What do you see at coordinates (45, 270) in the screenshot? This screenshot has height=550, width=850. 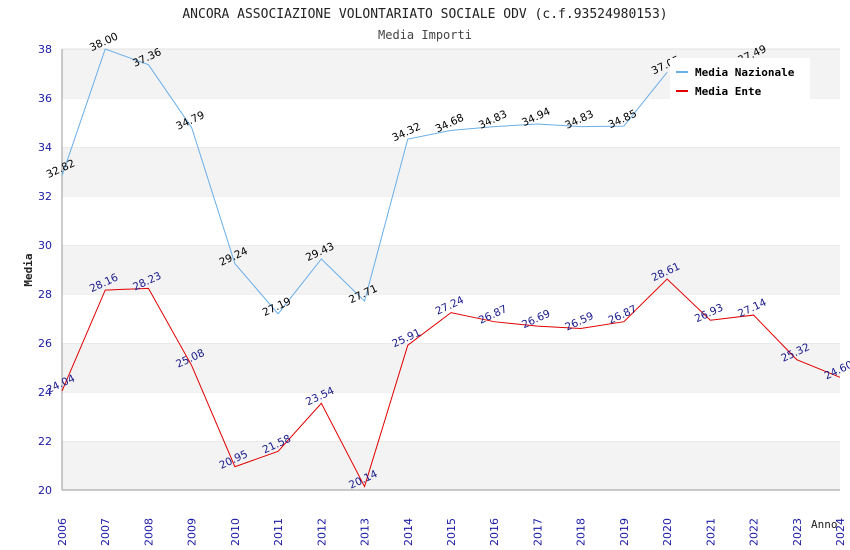 I see `y-tick-labels: 20 22 24 26 28 30 32 34 36 38` at bounding box center [45, 270].